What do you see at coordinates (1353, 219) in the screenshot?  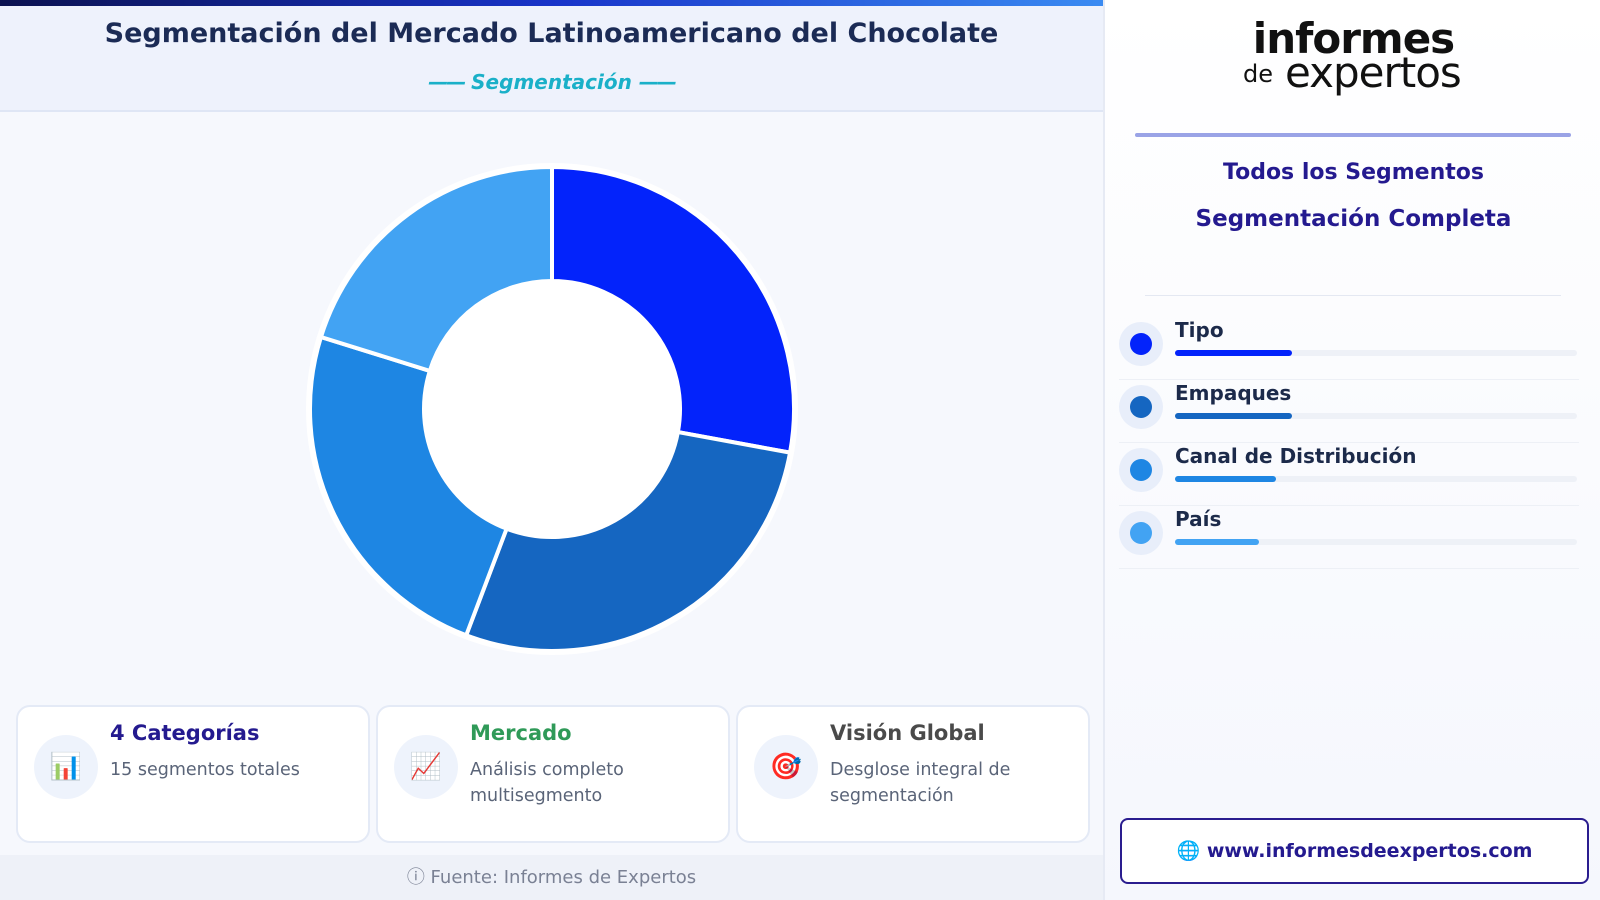 I see `sidebar-subheading: Segmentación Completa` at bounding box center [1353, 219].